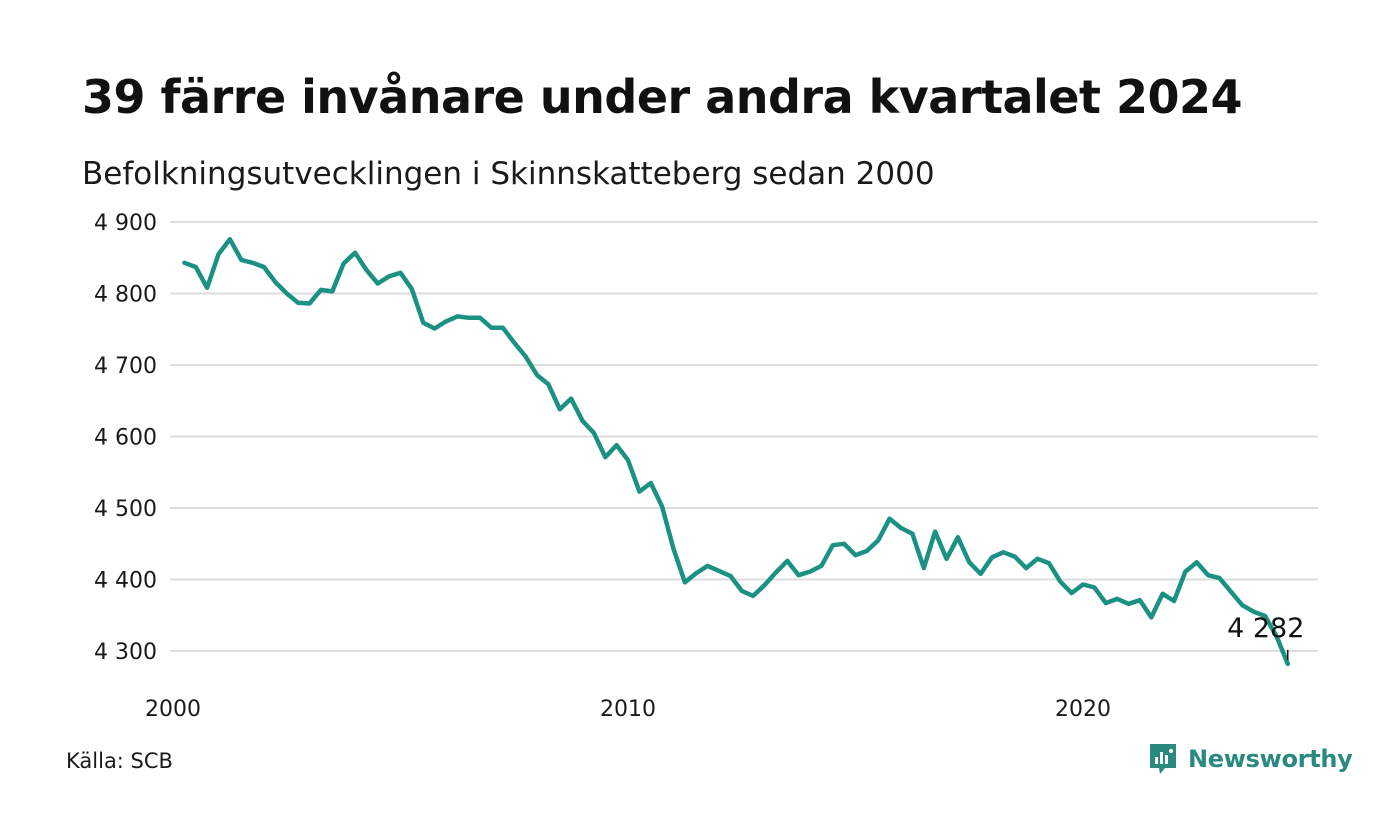 Image resolution: width=1400 pixels, height=840 pixels. What do you see at coordinates (628, 709) in the screenshot?
I see `x-tick-label: 2010` at bounding box center [628, 709].